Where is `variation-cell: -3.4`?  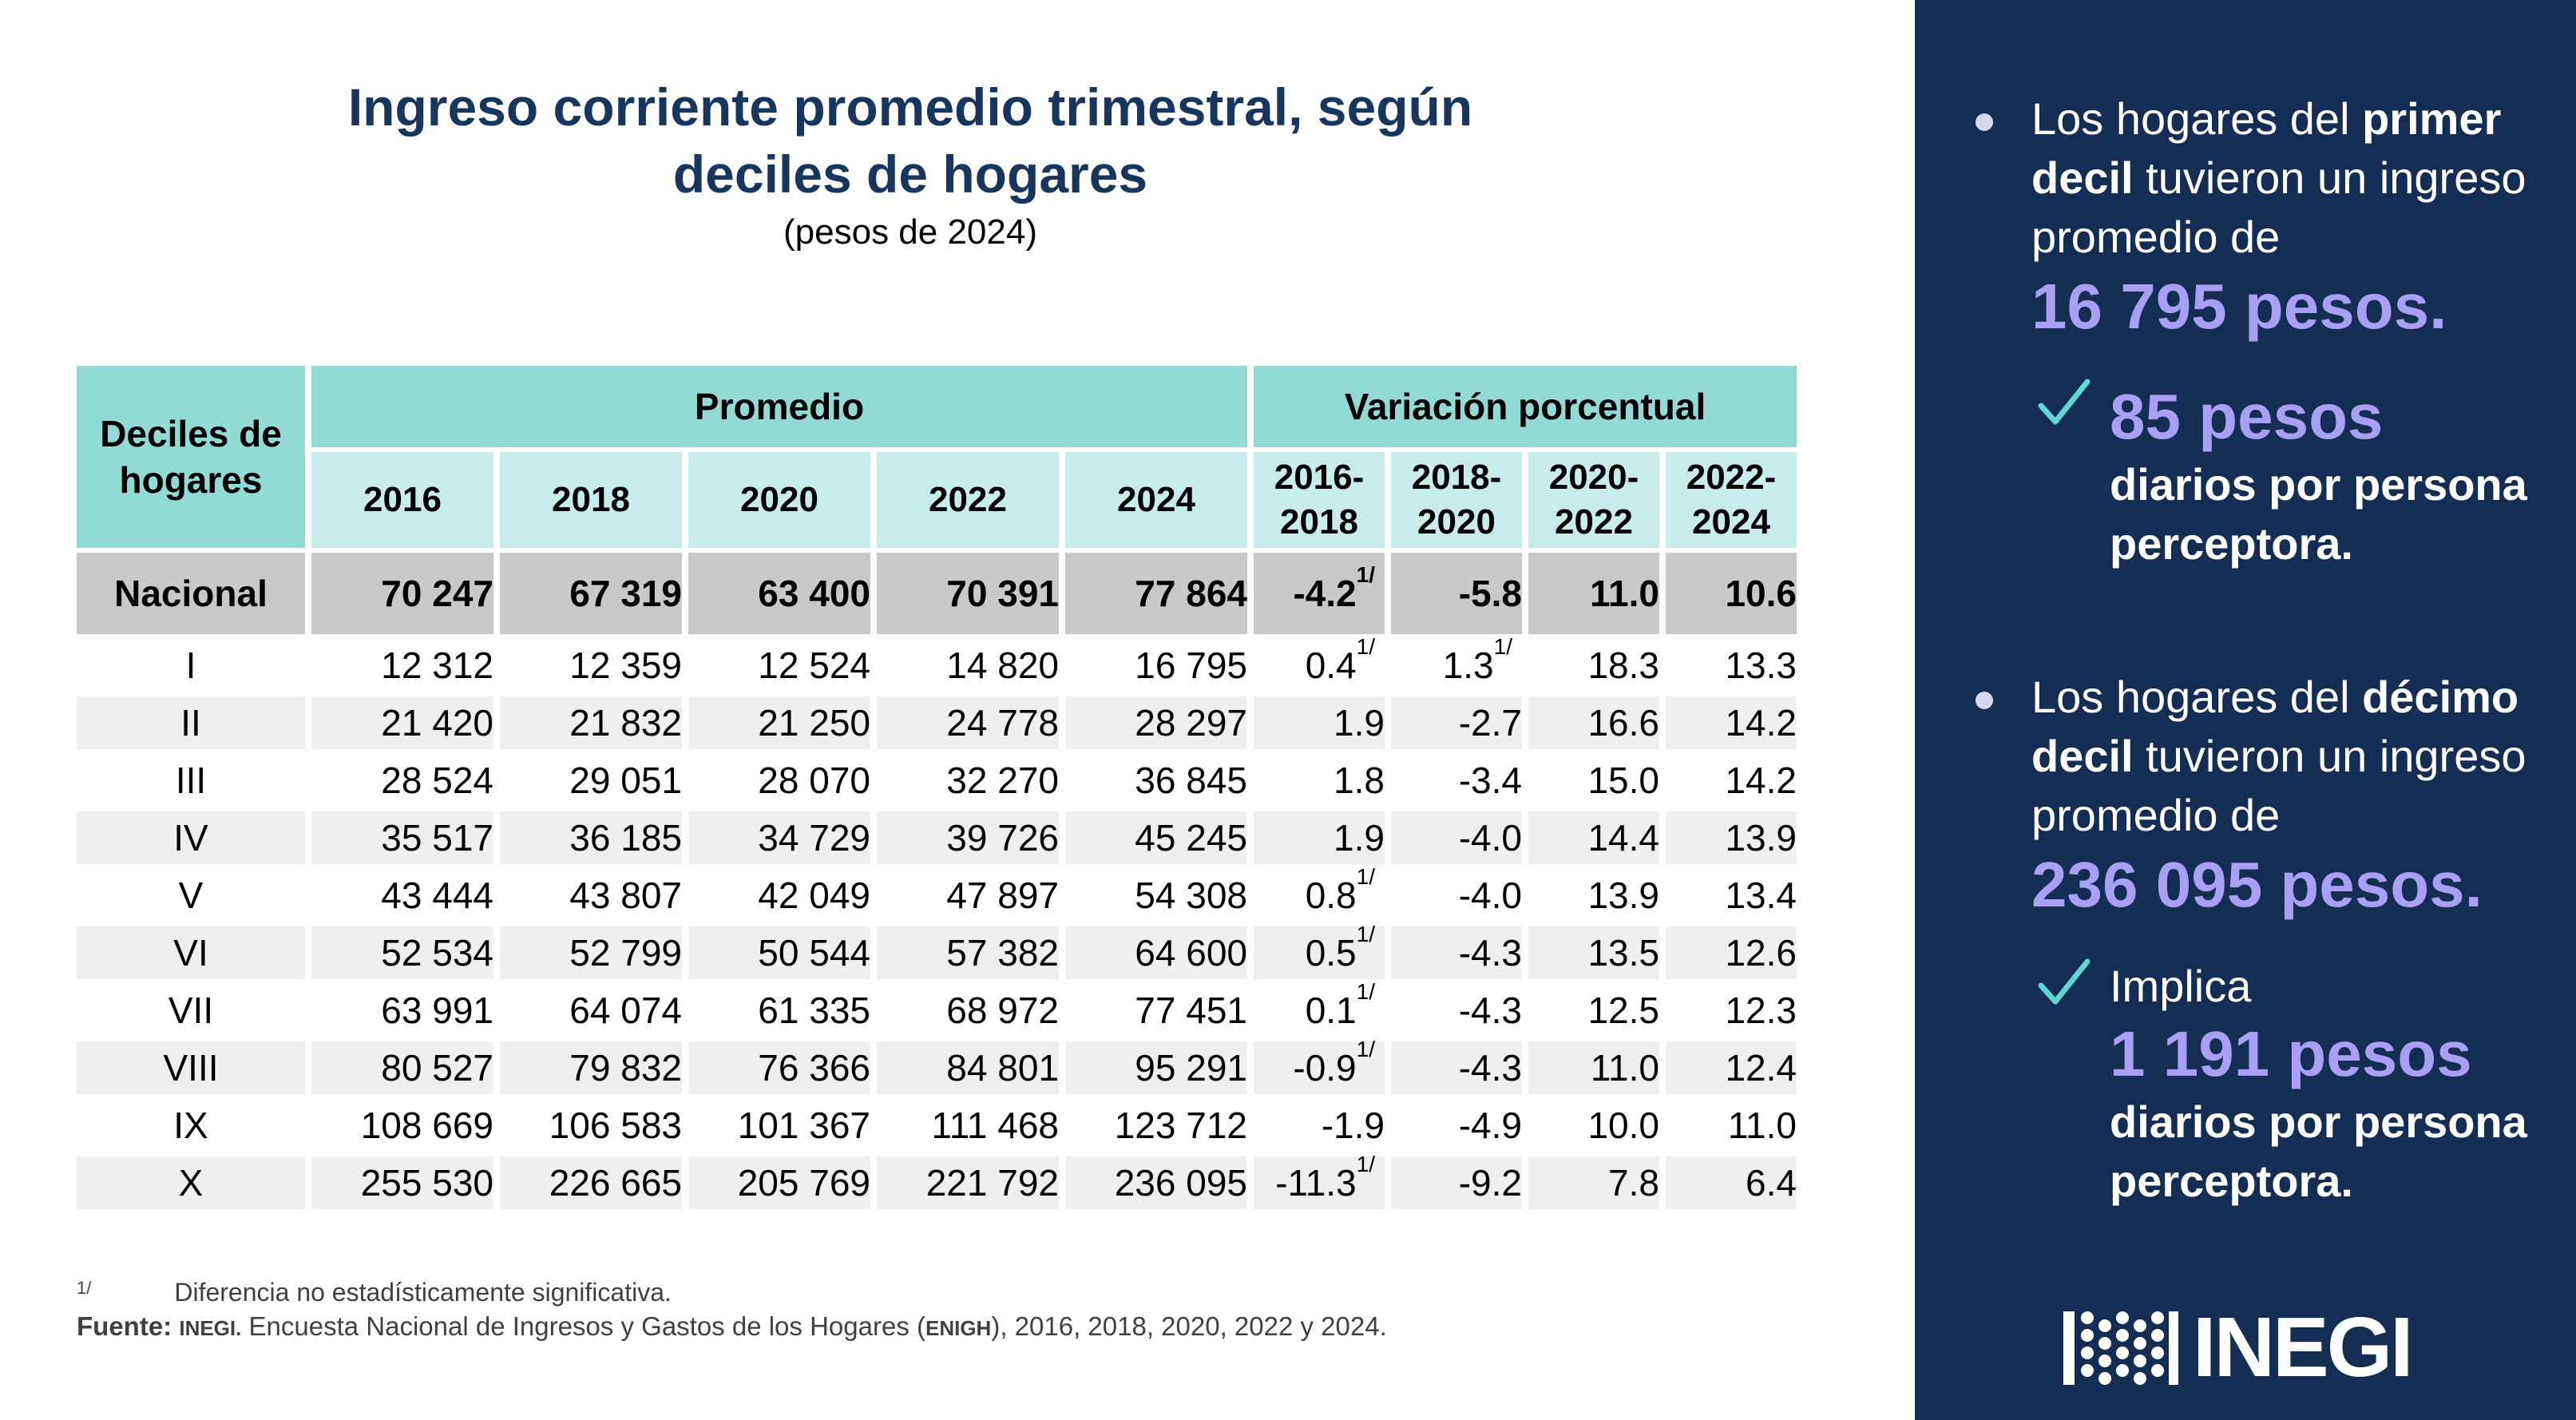 variation-cell: -3.4 is located at coordinates (1456, 781).